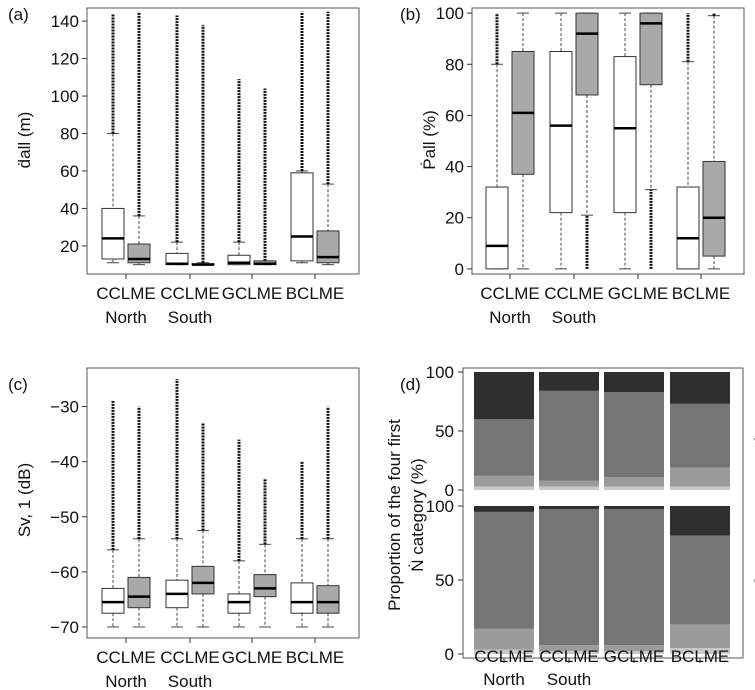 The height and width of the screenshot is (690, 755). Describe the element at coordinates (65, 59) in the screenshot. I see `y-tick-label: 120` at that location.